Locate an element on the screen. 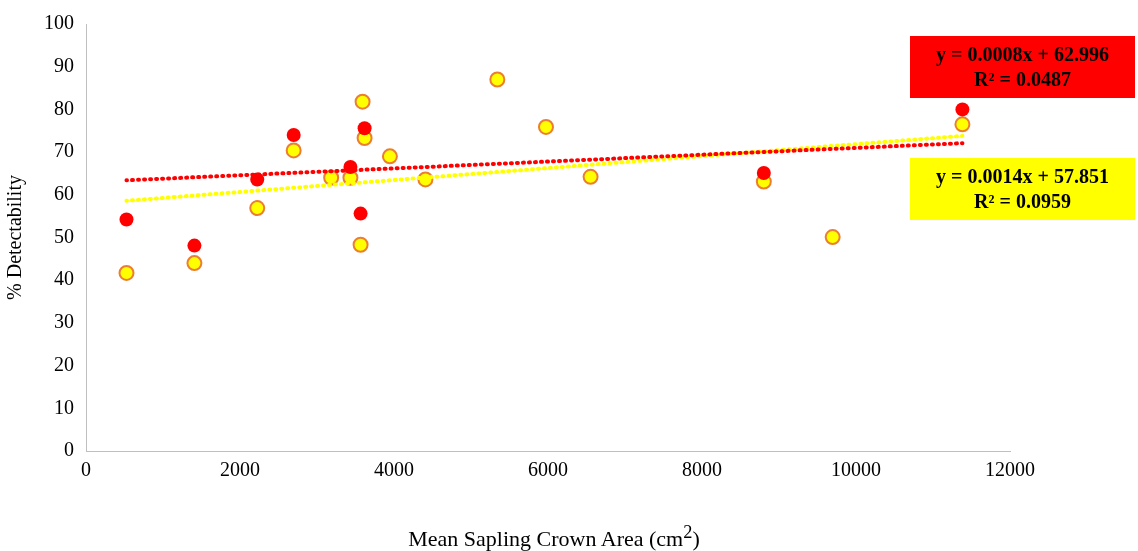 The image size is (1138, 551). x-axis-title: Mean Sapling Crown Area (cm$^{2}$) is located at coordinates (554, 536).